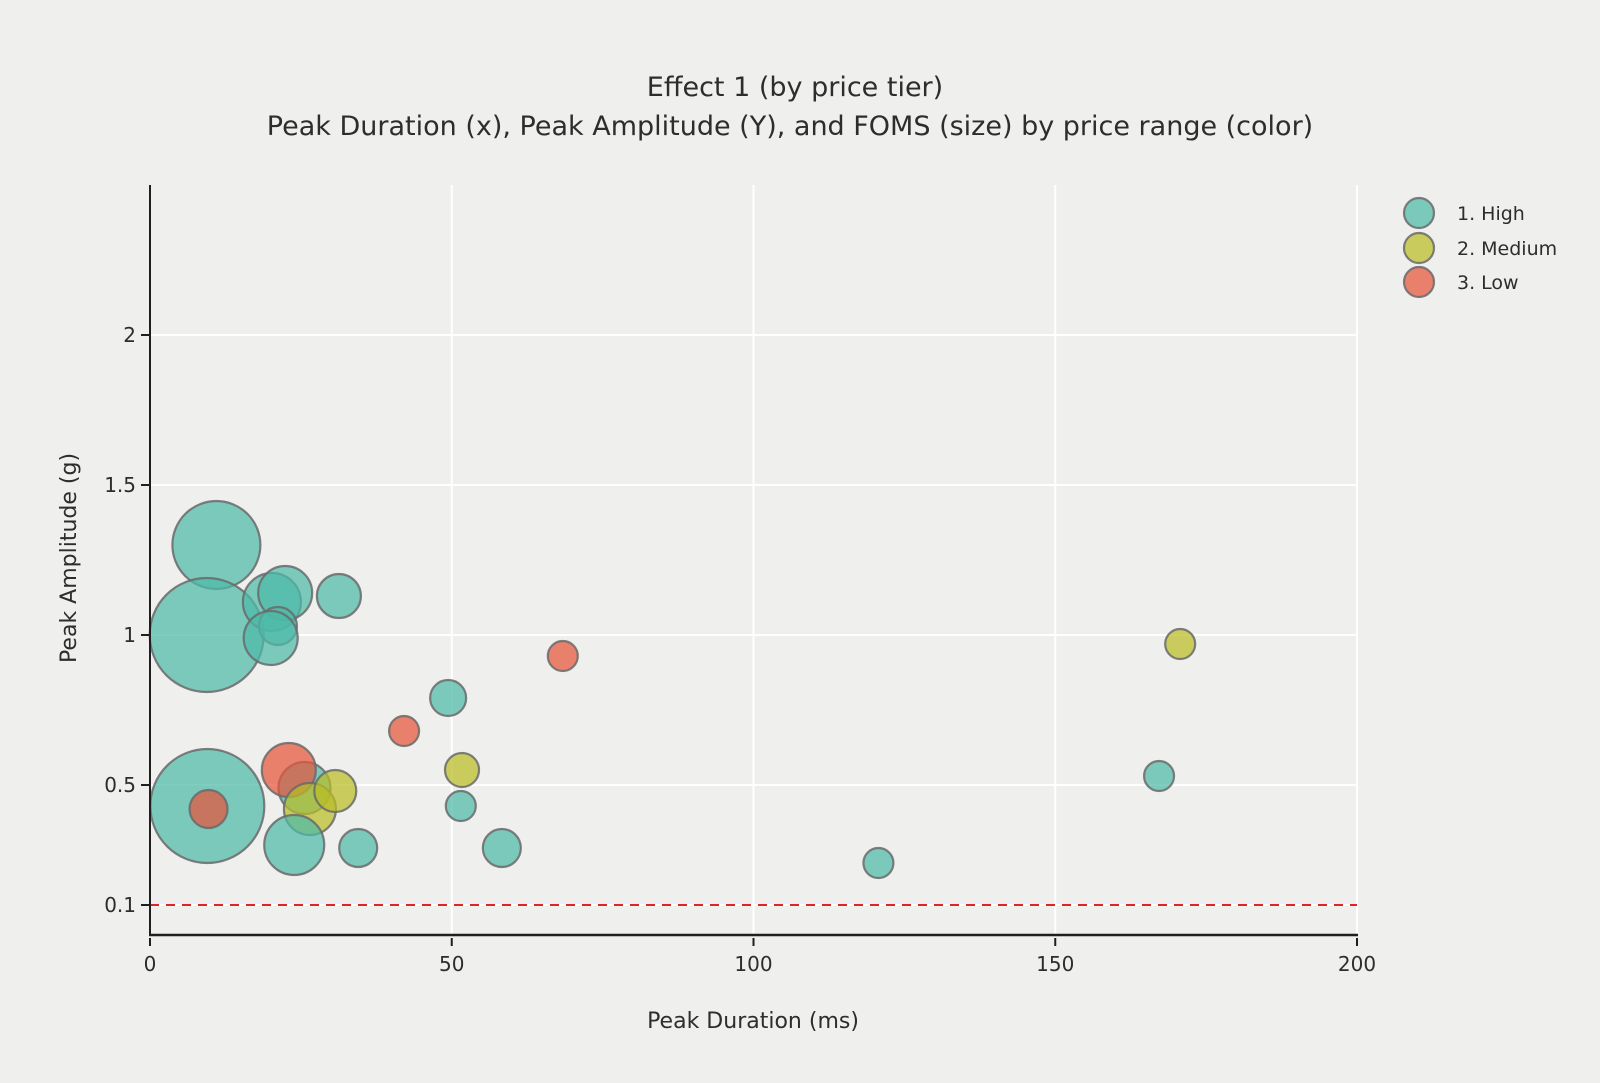  What do you see at coordinates (1488, 283) in the screenshot?
I see `legend-label-low: 3. Low` at bounding box center [1488, 283].